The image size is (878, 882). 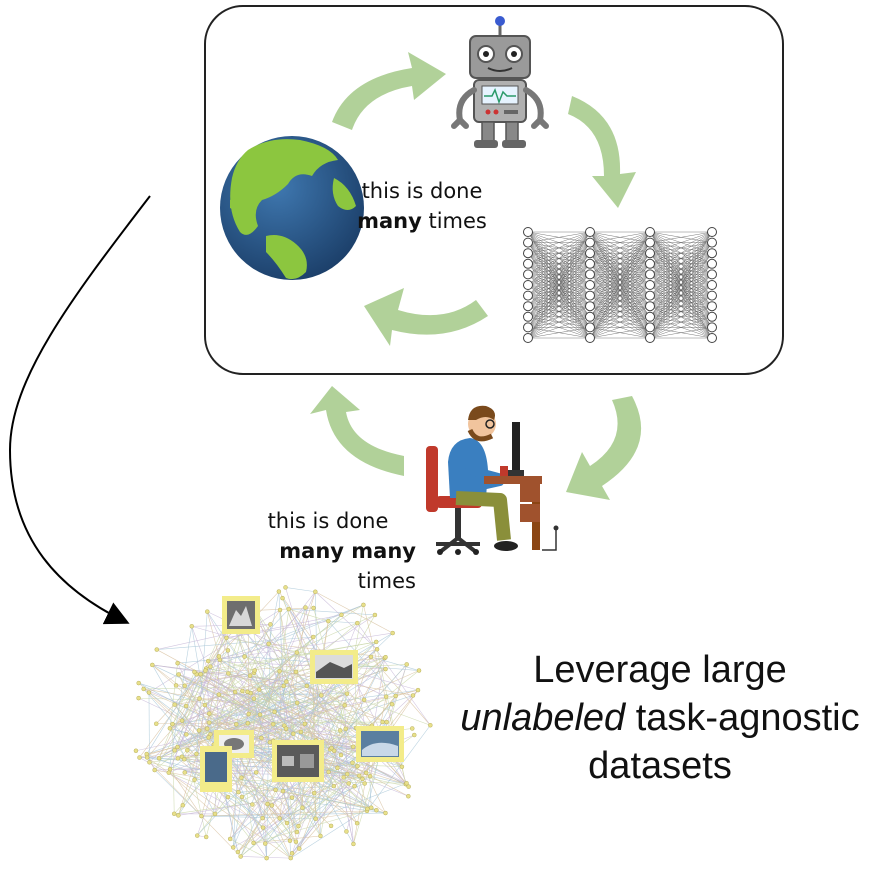 What do you see at coordinates (334, 667) in the screenshot?
I see `thumbnail-landscape` at bounding box center [334, 667].